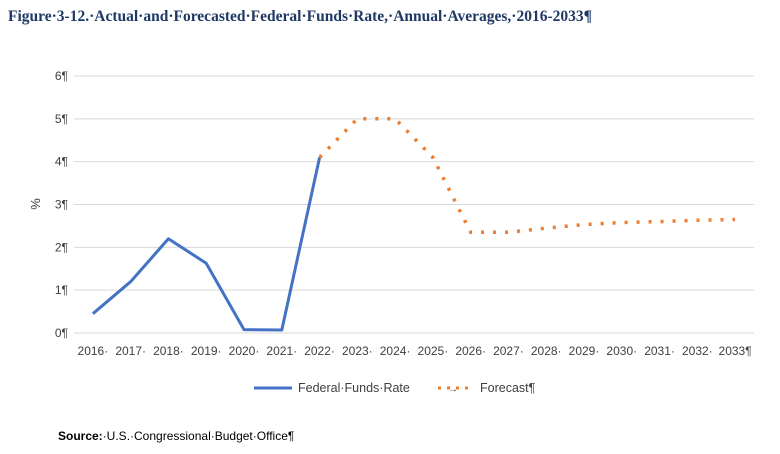 The height and width of the screenshot is (454, 780). I want to click on x-tick-label: 2024·, so click(395, 351).